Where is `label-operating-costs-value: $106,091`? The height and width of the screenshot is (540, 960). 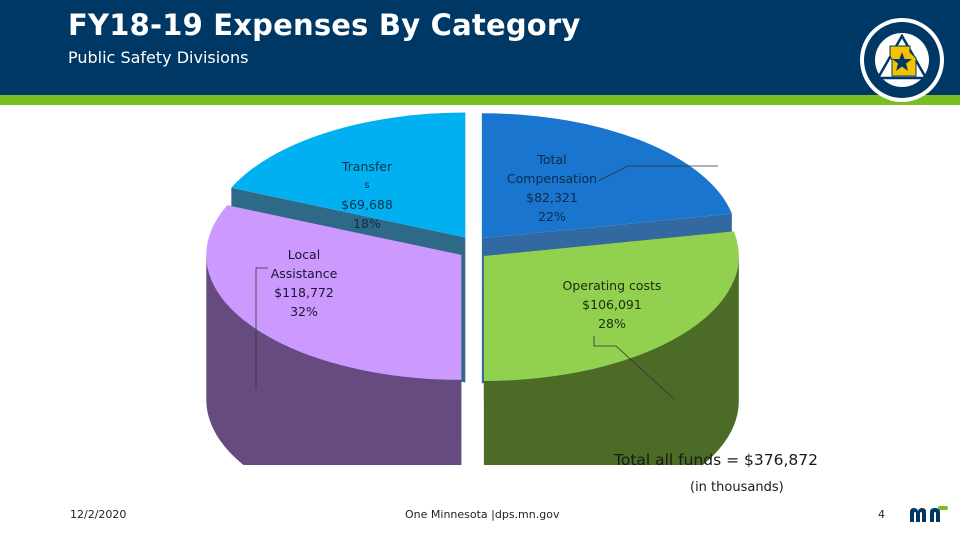
label-operating-costs-value: $106,091 is located at coordinates (612, 304).